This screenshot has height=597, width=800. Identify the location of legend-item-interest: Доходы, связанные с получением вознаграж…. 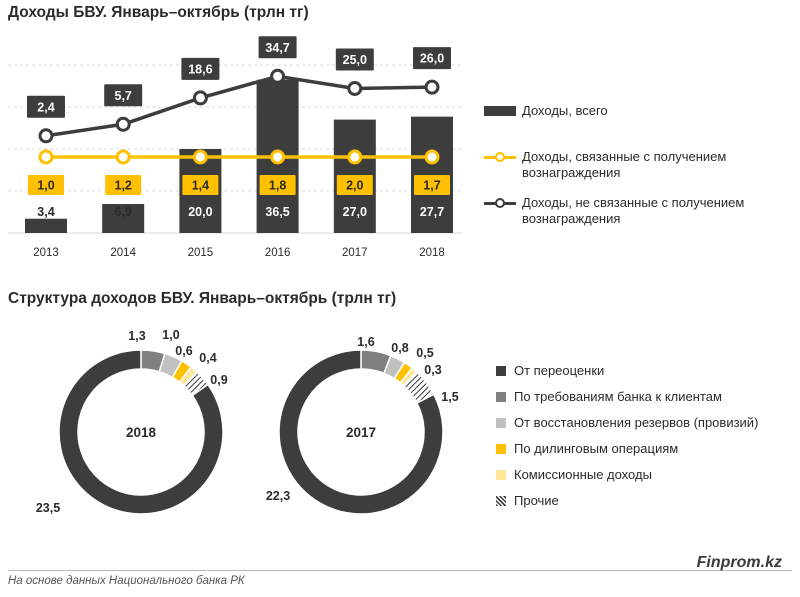
(634, 165).